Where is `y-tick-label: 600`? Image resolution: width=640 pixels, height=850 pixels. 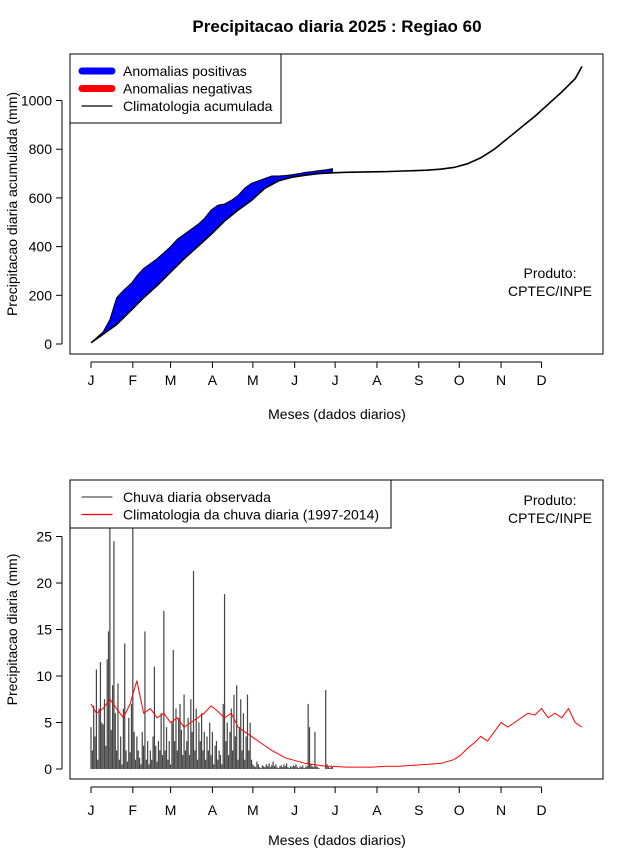
y-tick-label: 600 is located at coordinates (41, 198).